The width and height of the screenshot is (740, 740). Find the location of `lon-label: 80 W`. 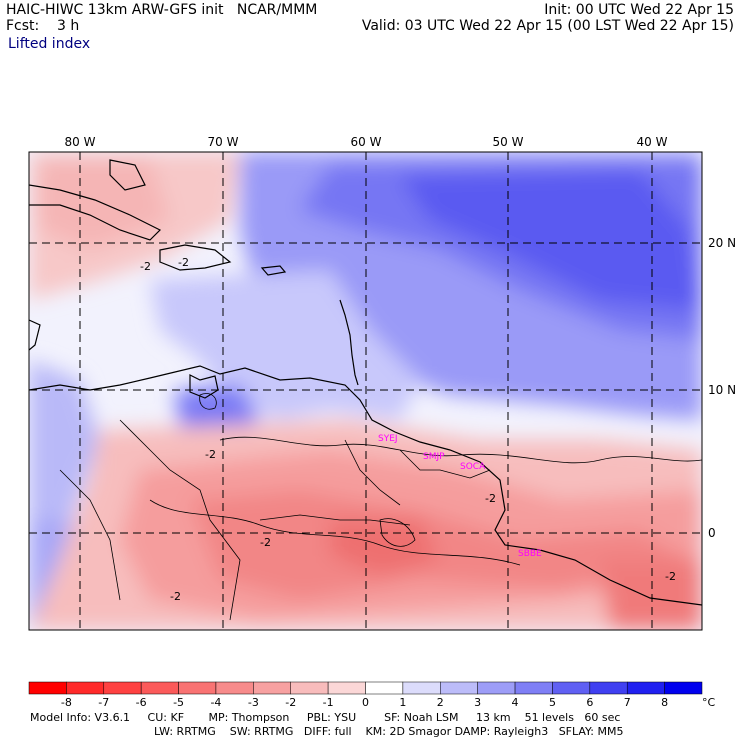

lon-label: 80 W is located at coordinates (80, 142).